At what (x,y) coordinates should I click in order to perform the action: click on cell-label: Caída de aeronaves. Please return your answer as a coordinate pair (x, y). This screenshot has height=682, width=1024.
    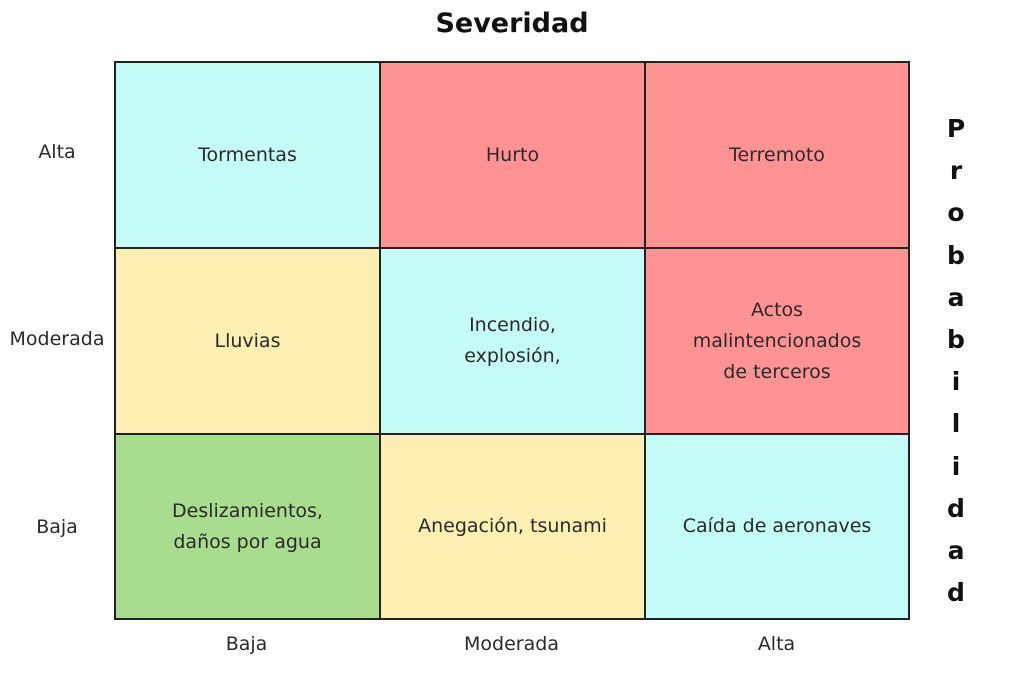
    Looking at the image, I should click on (777, 526).